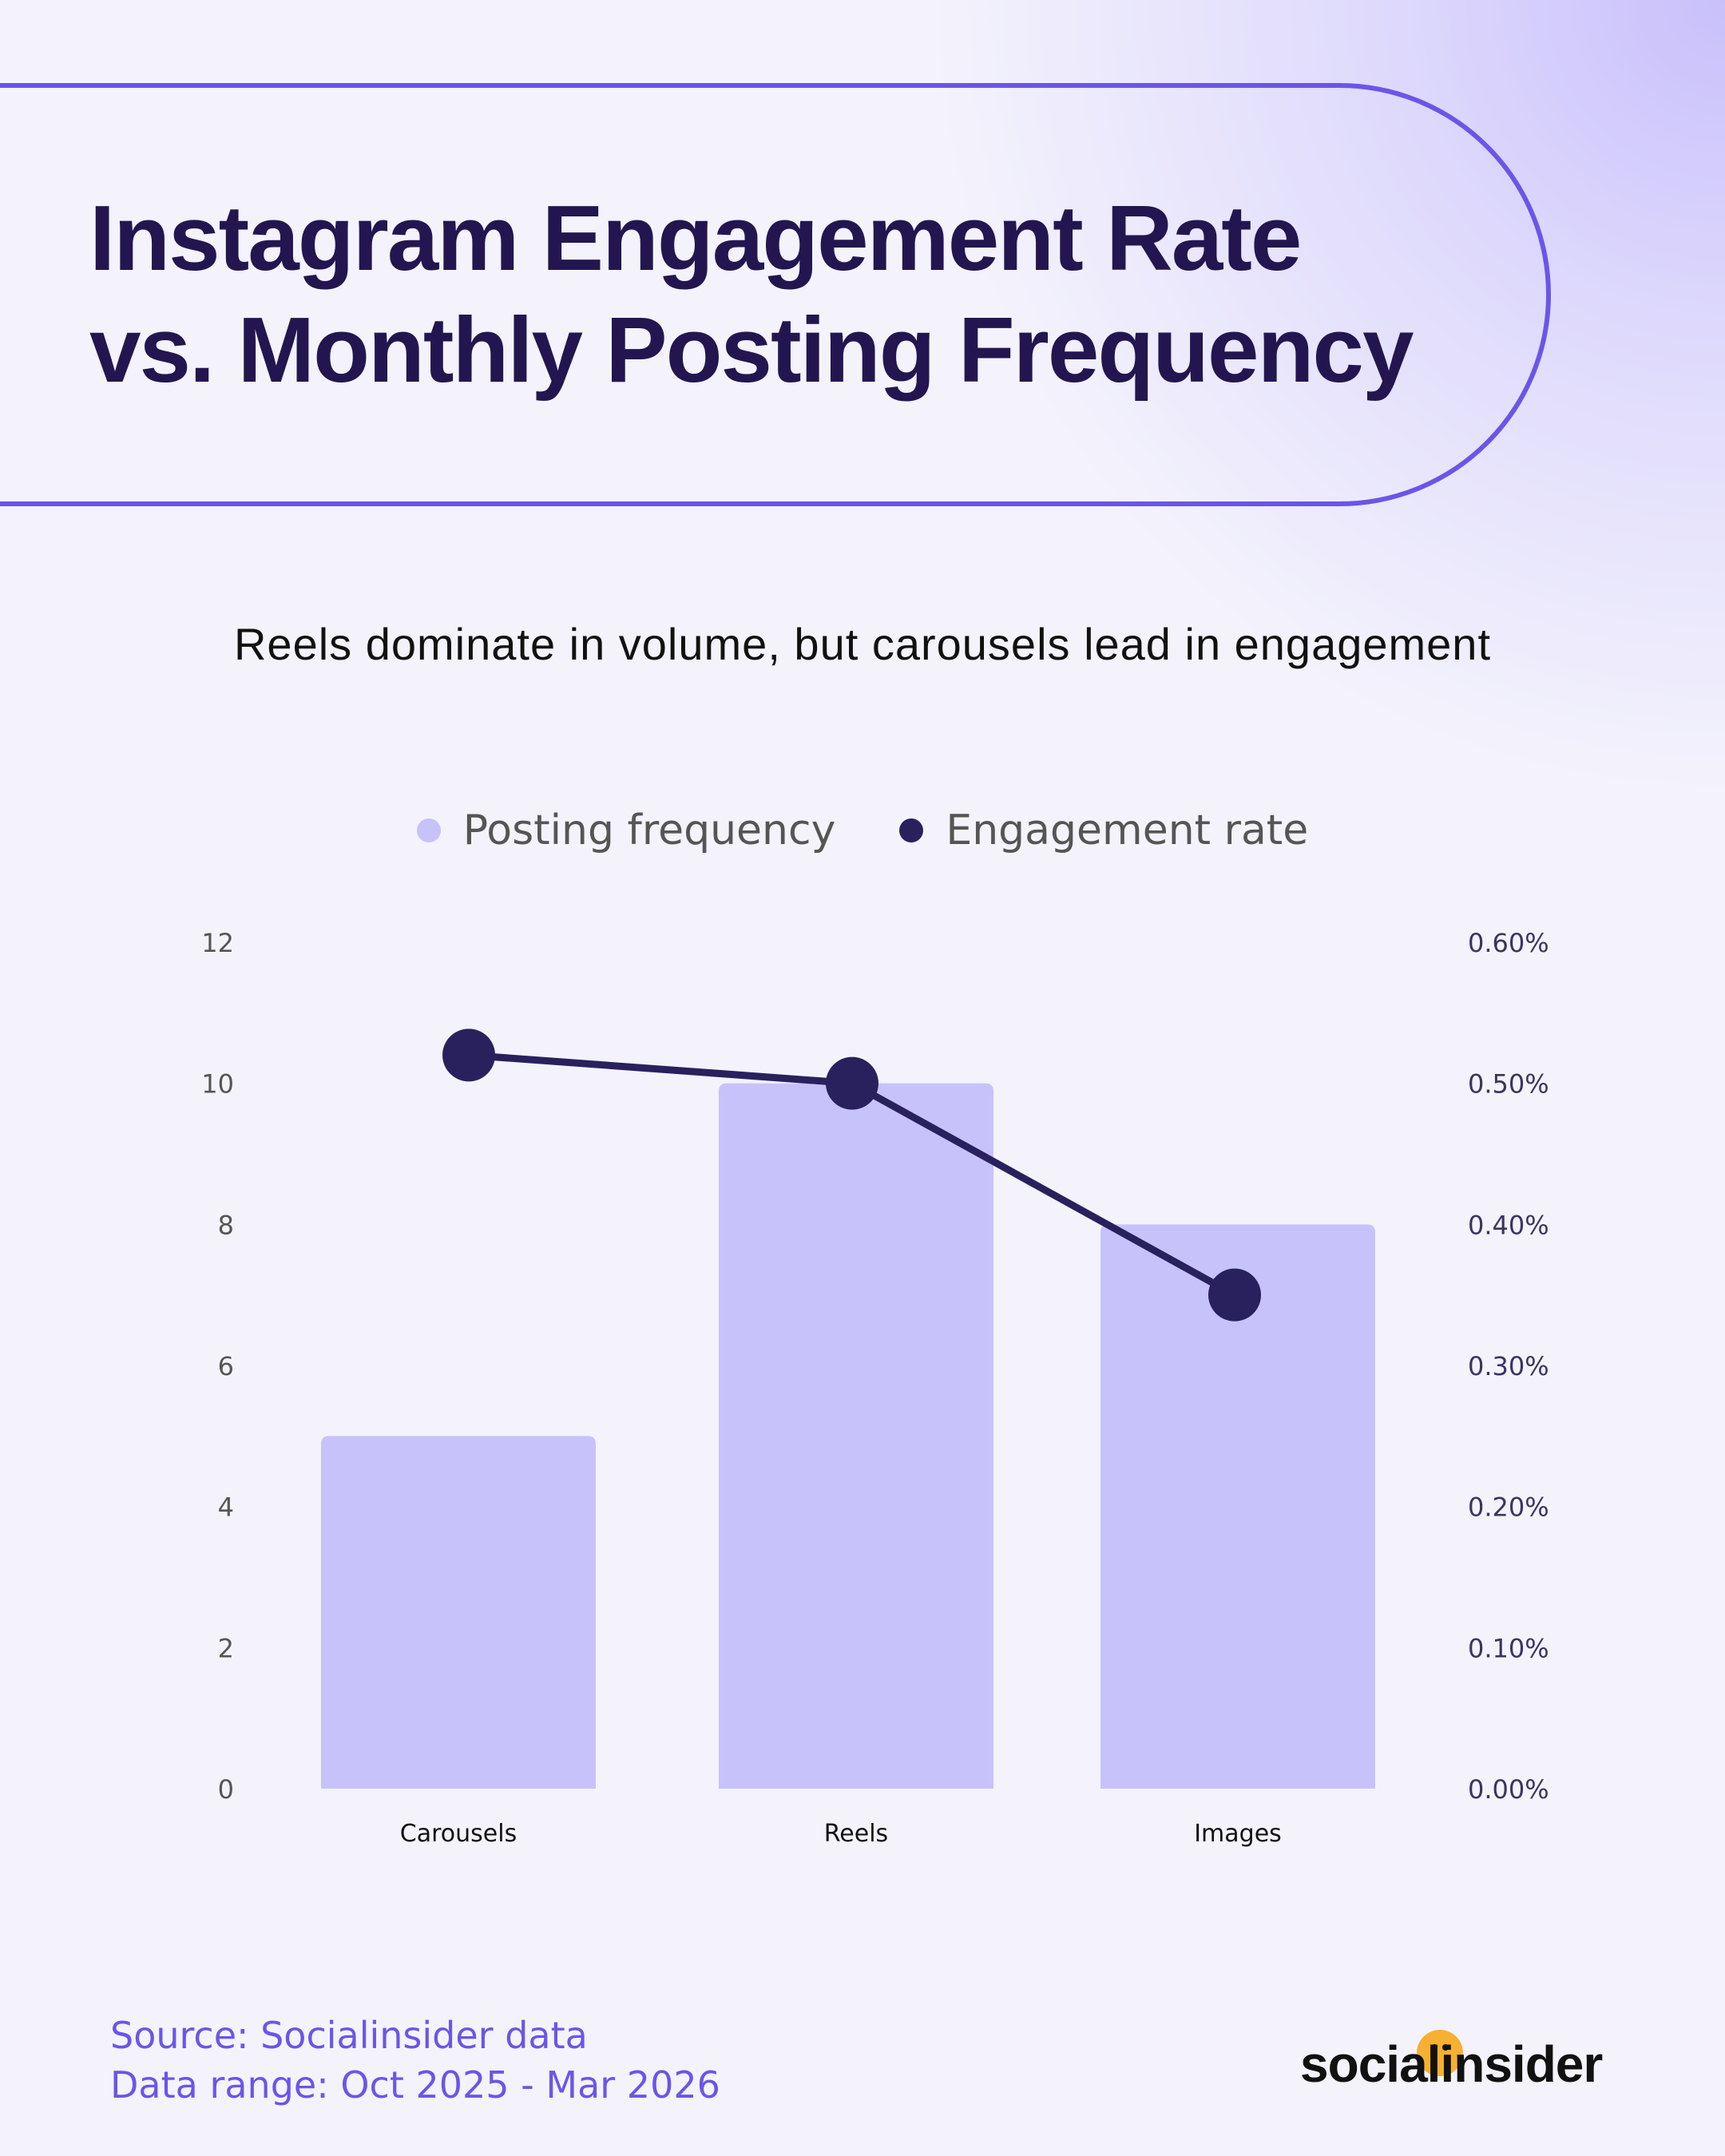 The width and height of the screenshot is (1725, 2156). I want to click on legend-swatch-engagement-rate, so click(912, 830).